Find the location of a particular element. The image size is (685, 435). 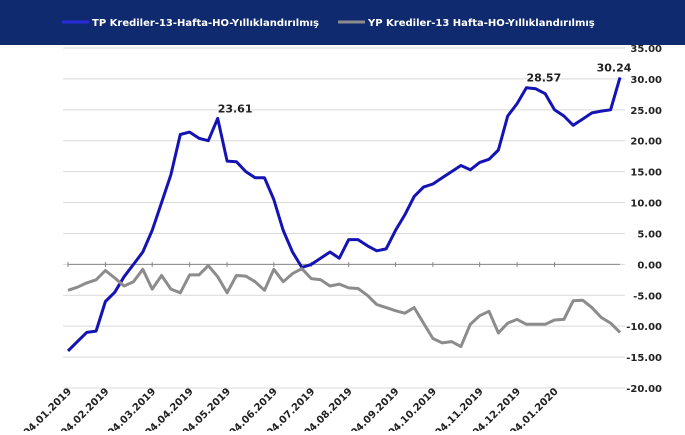

data-label: 23.61 is located at coordinates (235, 108).